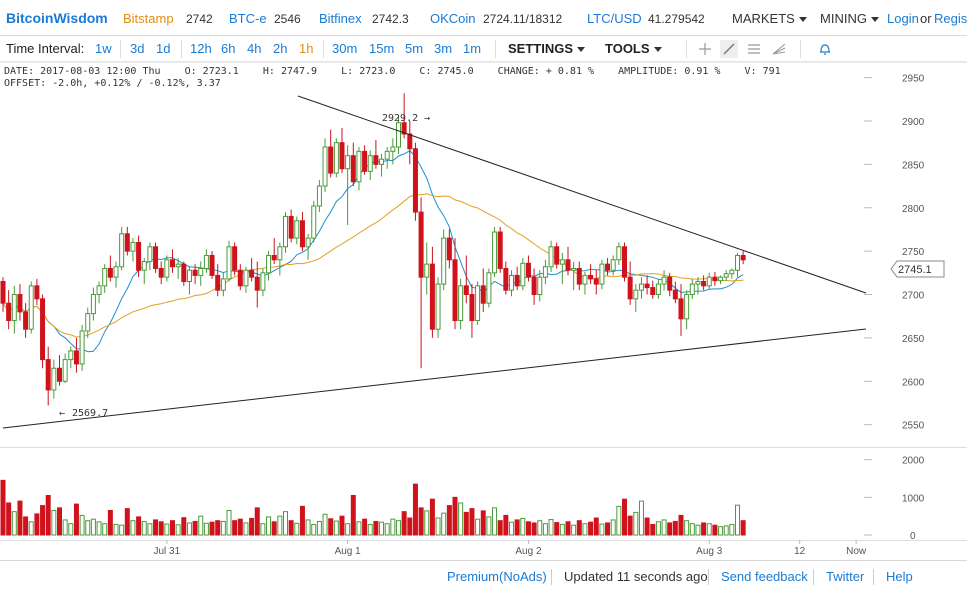 The width and height of the screenshot is (967, 594). Describe the element at coordinates (137, 48) in the screenshot. I see `interval-3d: 3d` at that location.